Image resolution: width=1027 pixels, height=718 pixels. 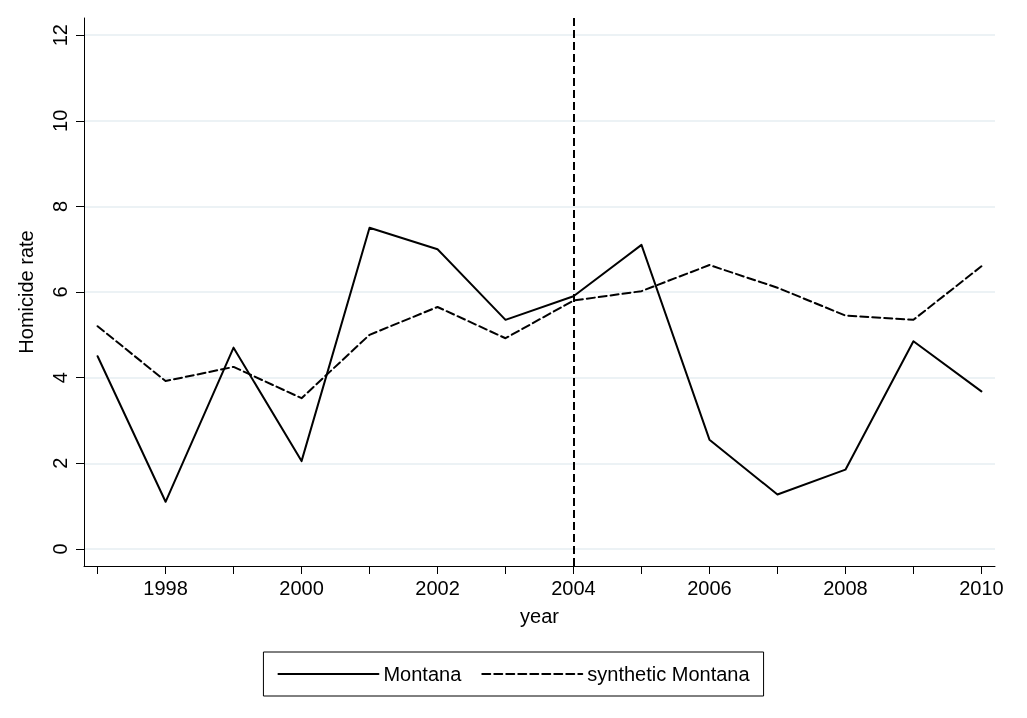 I want to click on y-tick-label: 6, so click(x=60, y=292).